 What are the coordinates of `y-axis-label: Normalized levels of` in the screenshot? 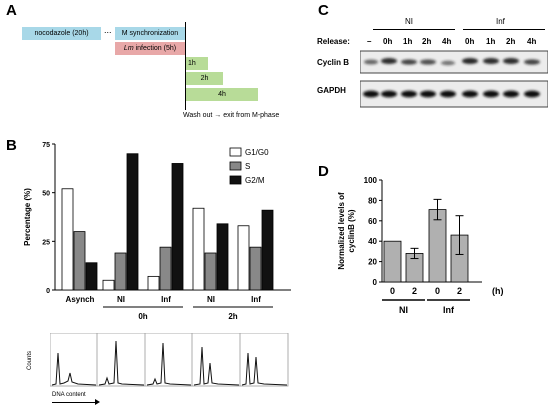 It's located at (341, 231).